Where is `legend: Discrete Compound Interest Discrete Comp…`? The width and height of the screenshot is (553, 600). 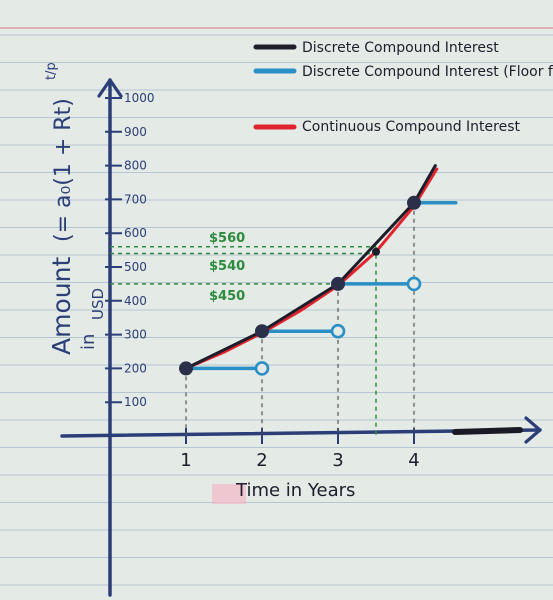
legend: Discrete Compound Interest Discrete Comp… is located at coordinates (403, 87).